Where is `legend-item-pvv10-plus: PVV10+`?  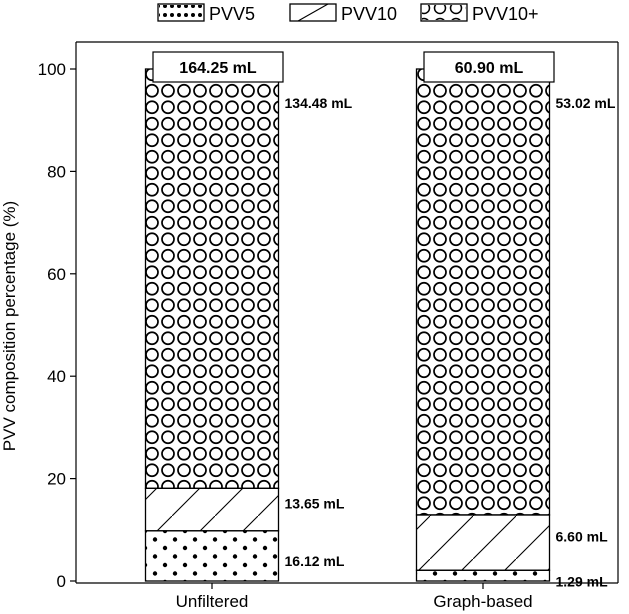
legend-item-pvv10-plus: PVV10+ is located at coordinates (479, 13).